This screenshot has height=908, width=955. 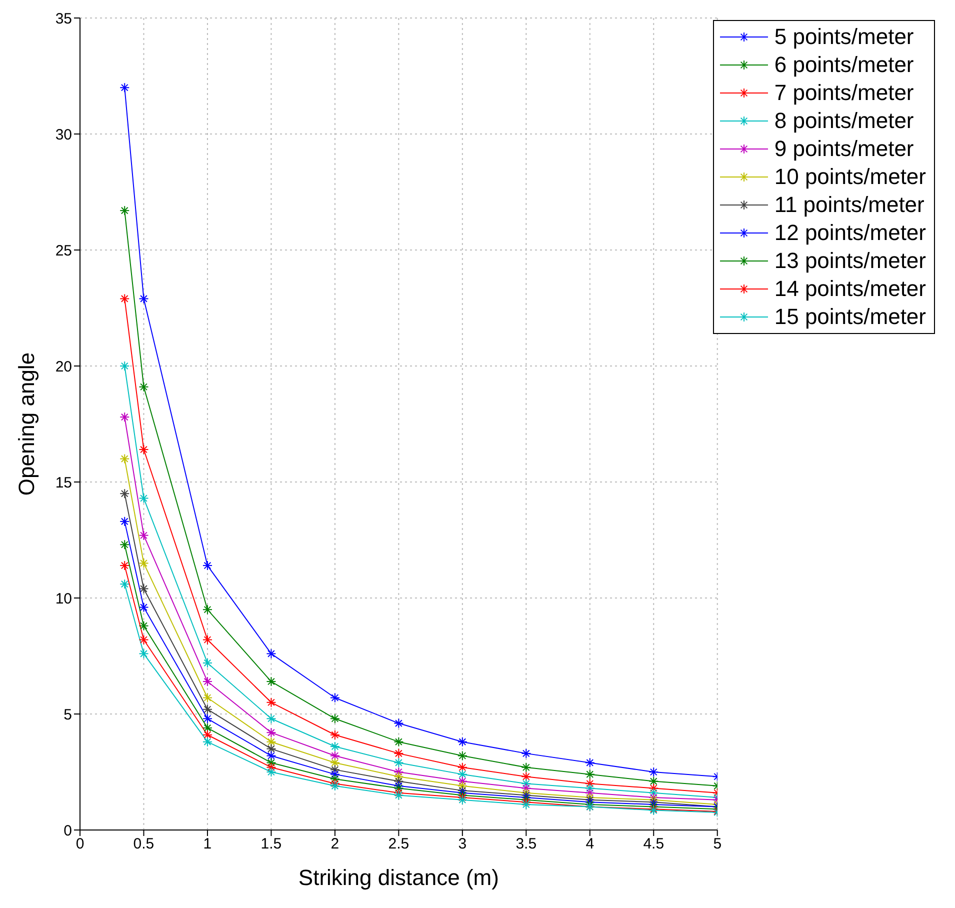 I want to click on y-tick-label: 0, so click(x=68, y=831).